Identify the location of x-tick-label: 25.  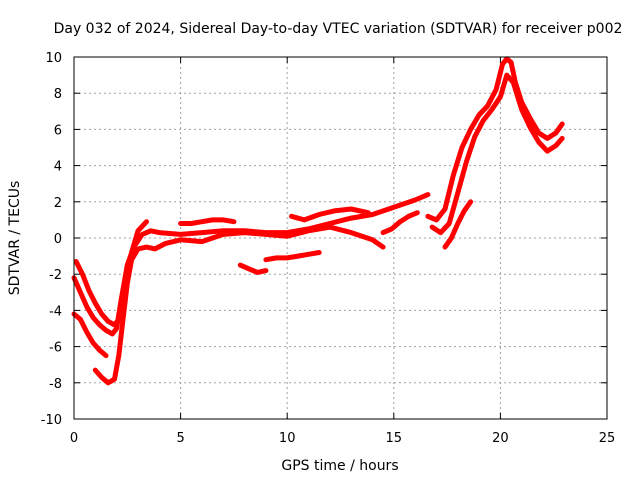
(607, 438).